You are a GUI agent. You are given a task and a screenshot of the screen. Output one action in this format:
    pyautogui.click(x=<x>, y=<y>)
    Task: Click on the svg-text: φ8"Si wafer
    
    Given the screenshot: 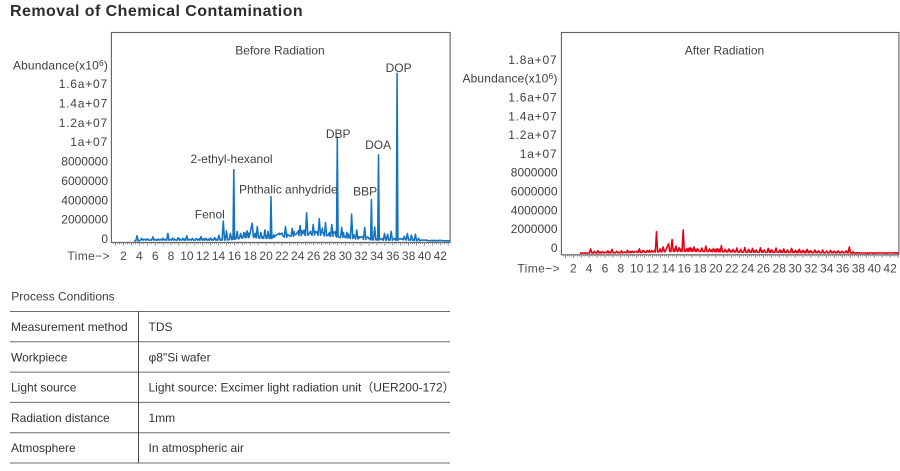 What is the action you would take?
    pyautogui.click(x=180, y=357)
    